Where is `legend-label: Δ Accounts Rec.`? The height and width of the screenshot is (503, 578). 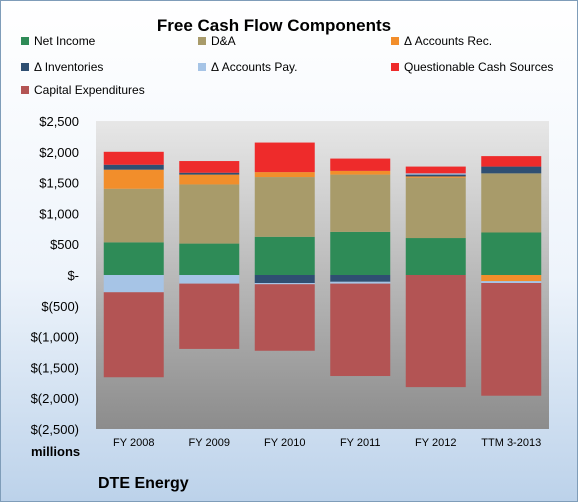 legend-label: Δ Accounts Rec. is located at coordinates (448, 41).